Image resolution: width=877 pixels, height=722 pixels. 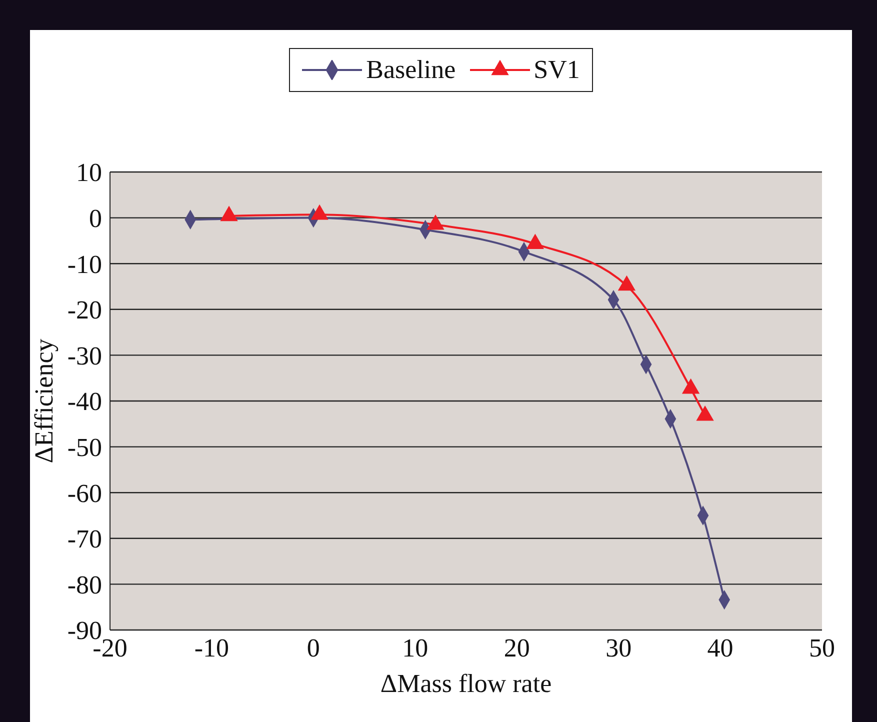 What do you see at coordinates (212, 647) in the screenshot?
I see `x-tick-label: -10` at bounding box center [212, 647].